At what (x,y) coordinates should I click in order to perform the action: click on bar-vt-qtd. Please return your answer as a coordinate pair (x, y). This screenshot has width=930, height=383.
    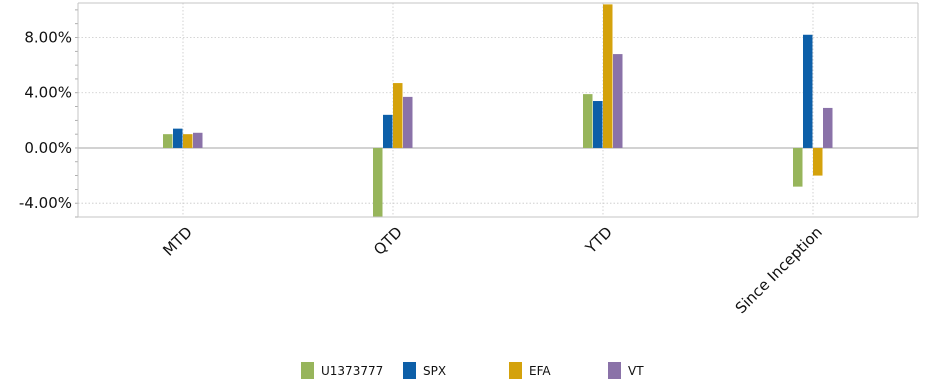
    Looking at the image, I should click on (408, 122).